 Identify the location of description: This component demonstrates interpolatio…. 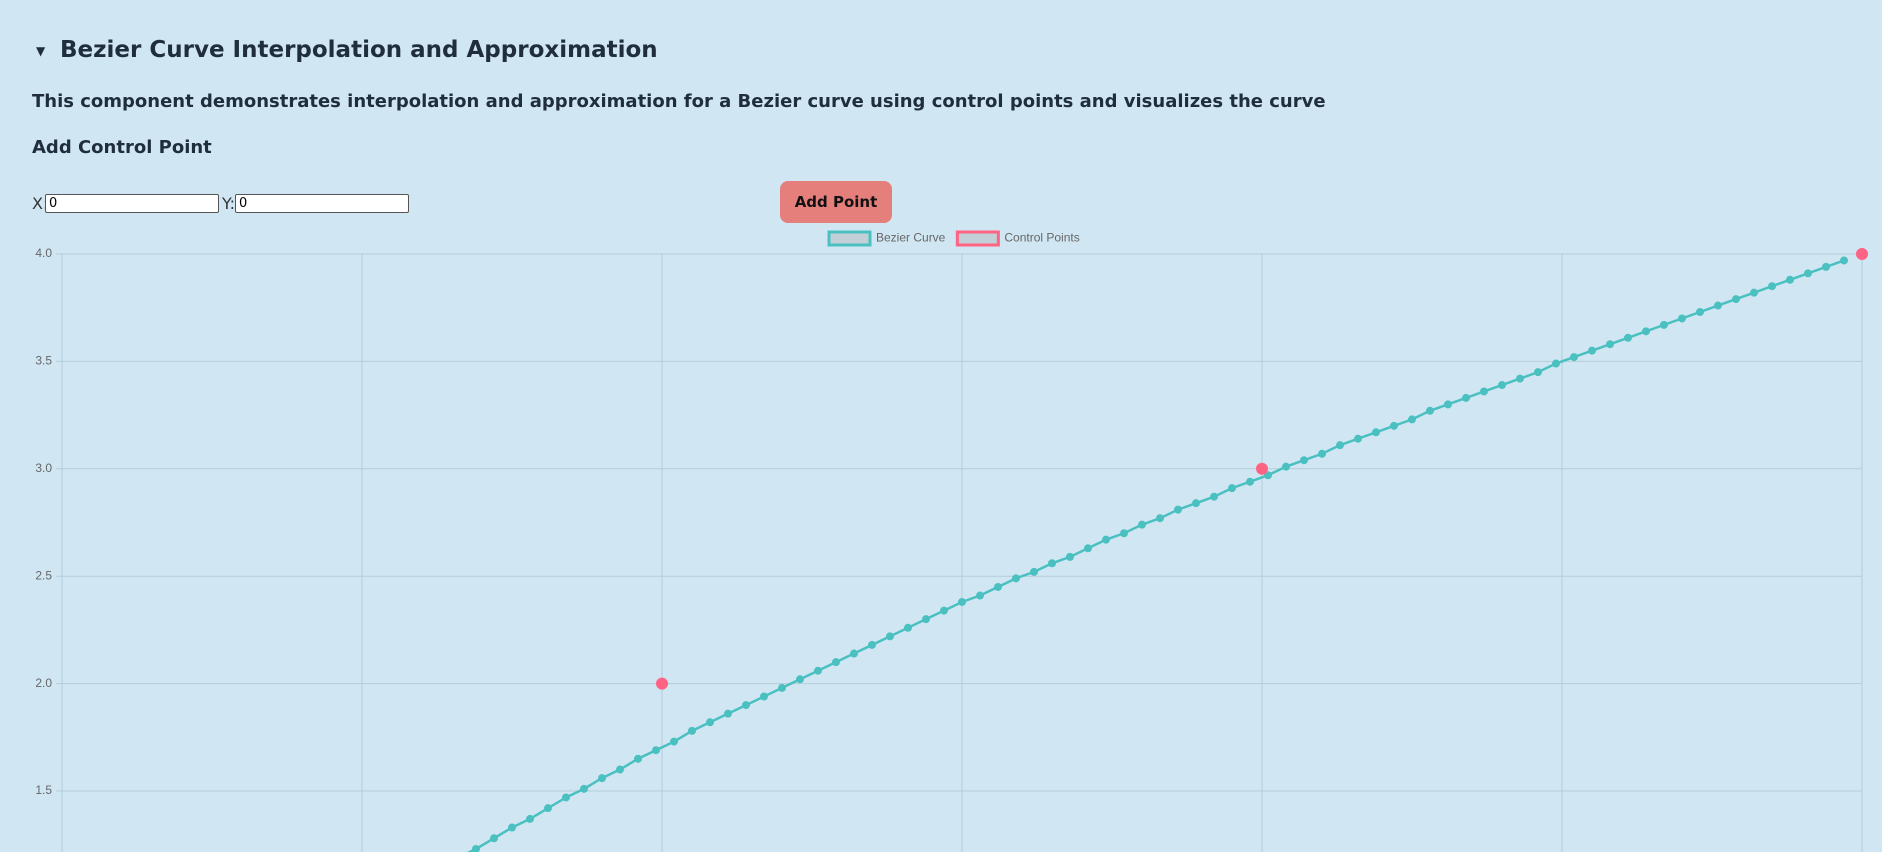
(679, 101).